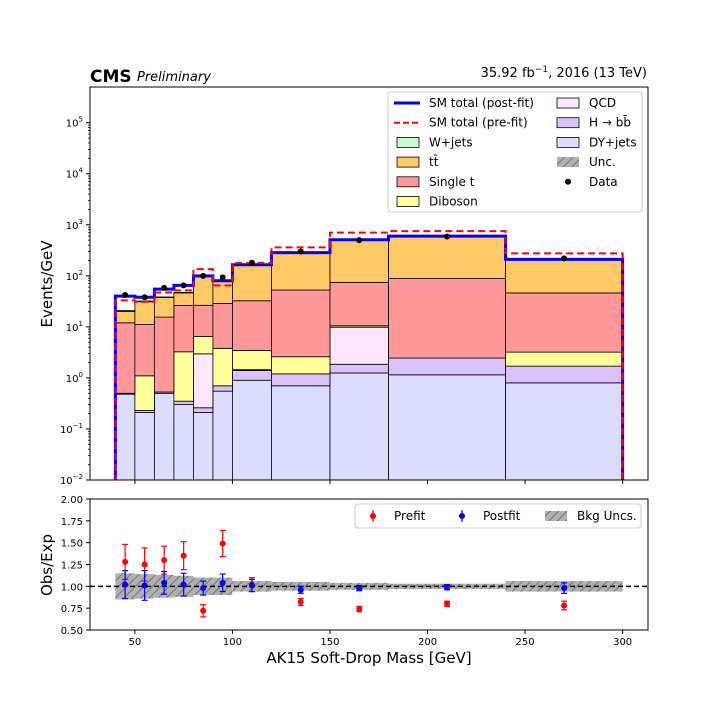 The height and width of the screenshot is (720, 720). I want to click on y-tick-label: 10⁰, so click(74, 378).